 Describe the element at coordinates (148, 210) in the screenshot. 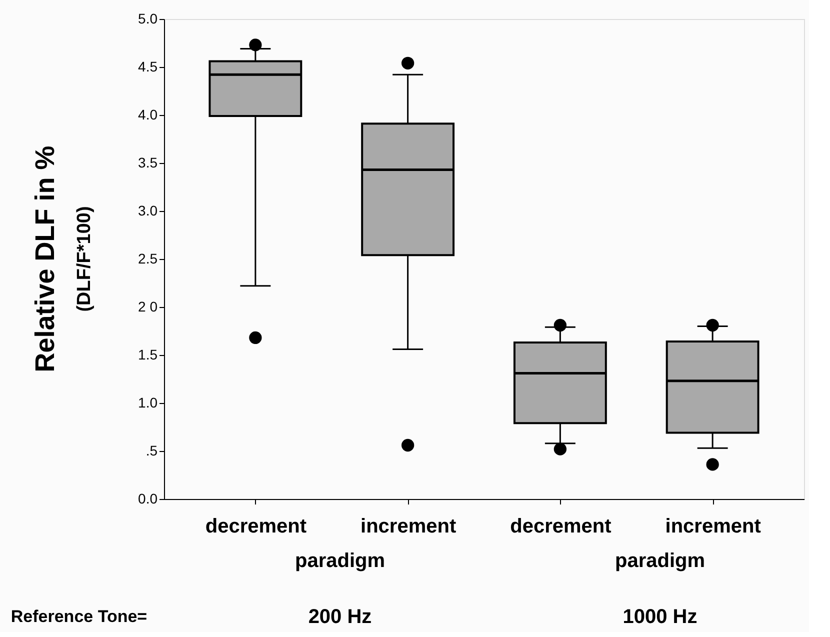

I see `y-tick-label: 3.0` at that location.